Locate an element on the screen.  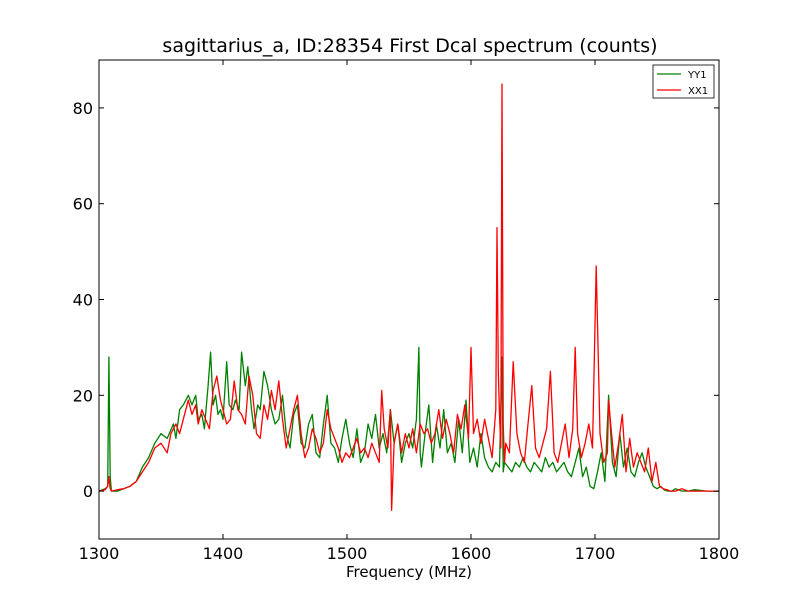
y-tick-label: 80 is located at coordinates (83, 108).